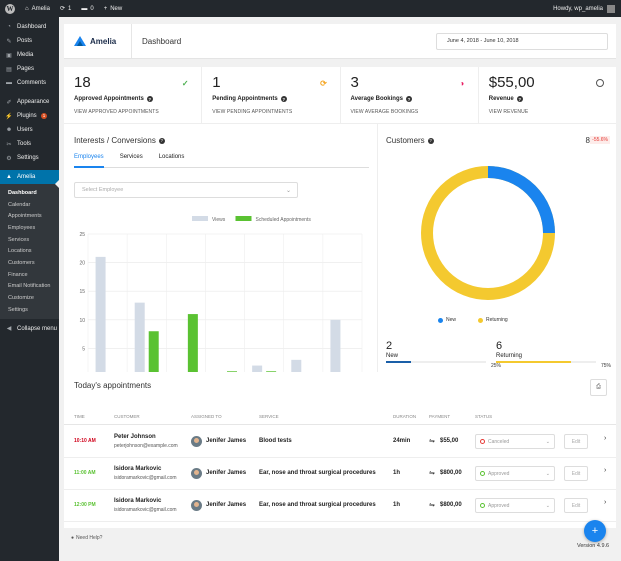 This screenshot has height=561, width=621. I want to click on customers-legend: New Returning, so click(473, 320).